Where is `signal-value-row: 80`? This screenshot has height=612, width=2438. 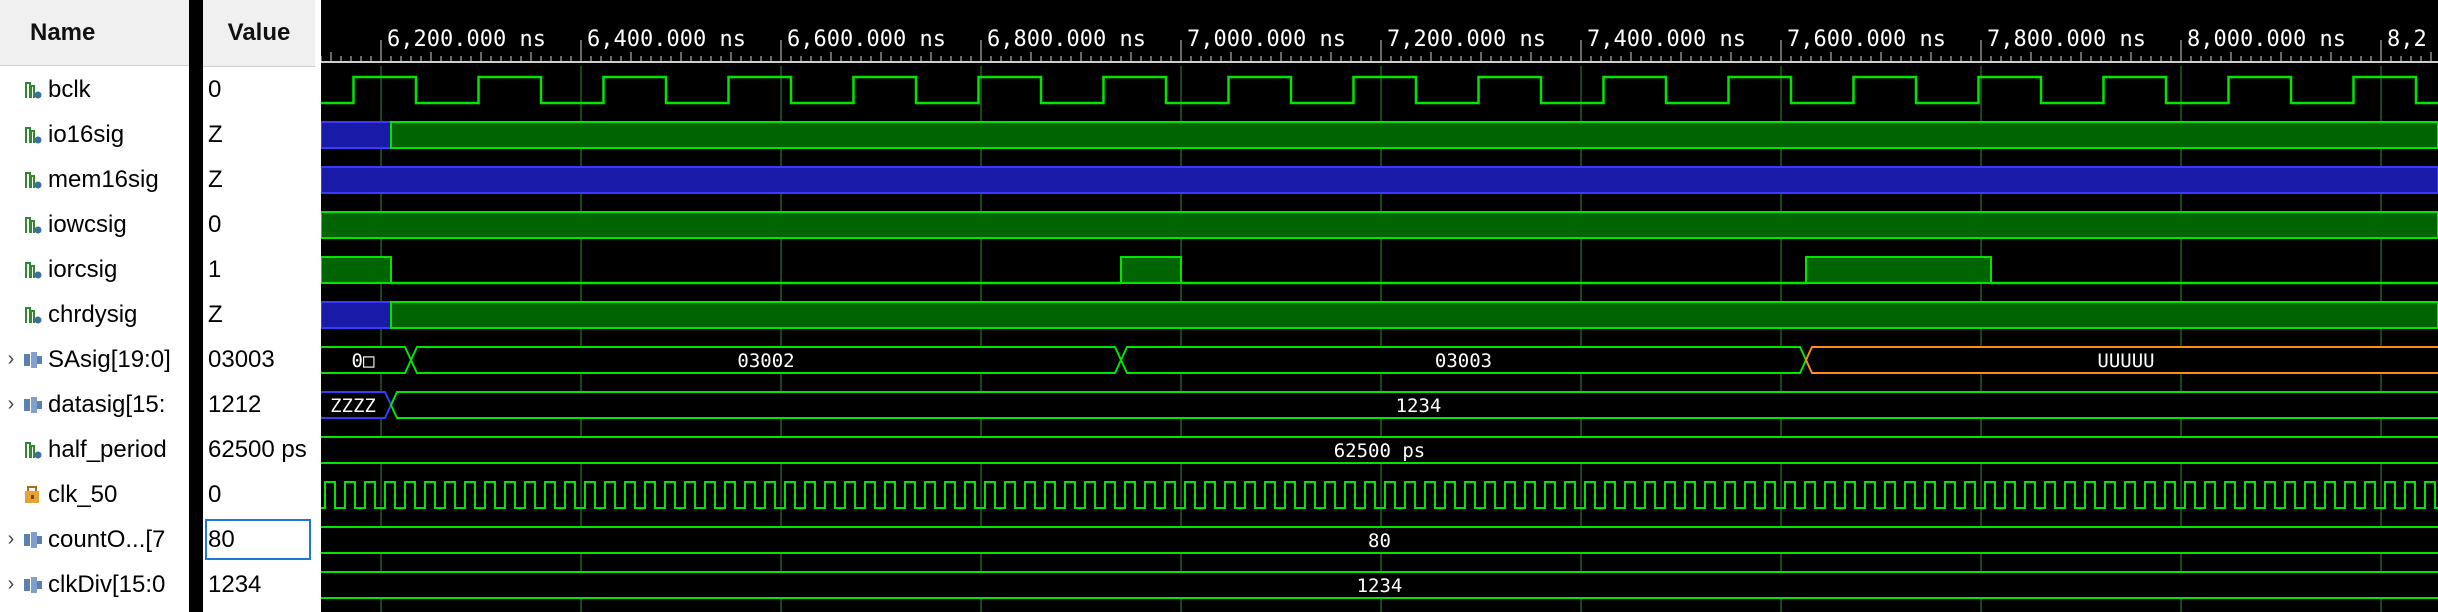
signal-value-row: 80 is located at coordinates (259, 539).